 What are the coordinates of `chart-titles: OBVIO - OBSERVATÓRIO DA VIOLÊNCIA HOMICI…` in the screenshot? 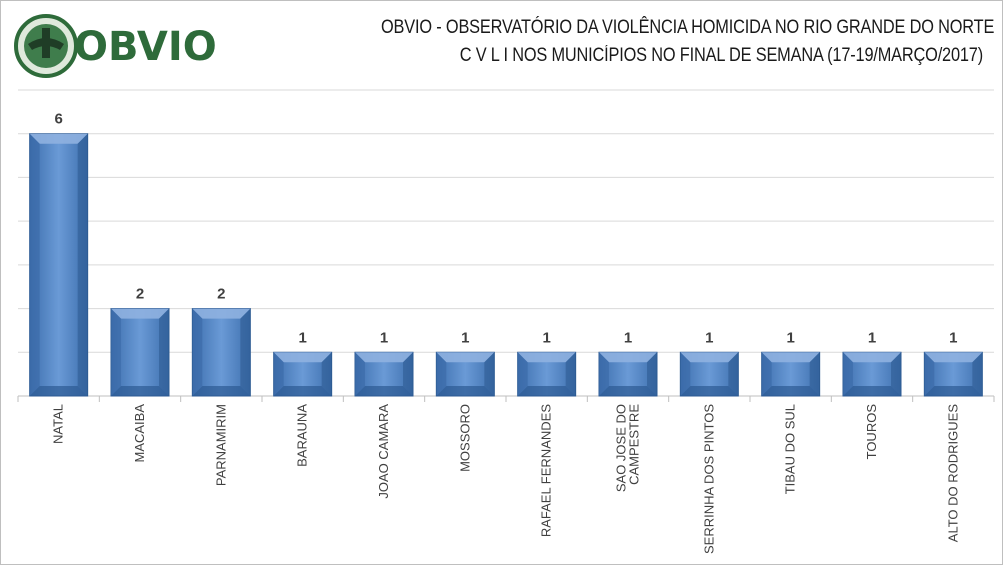 It's located at (639, 42).